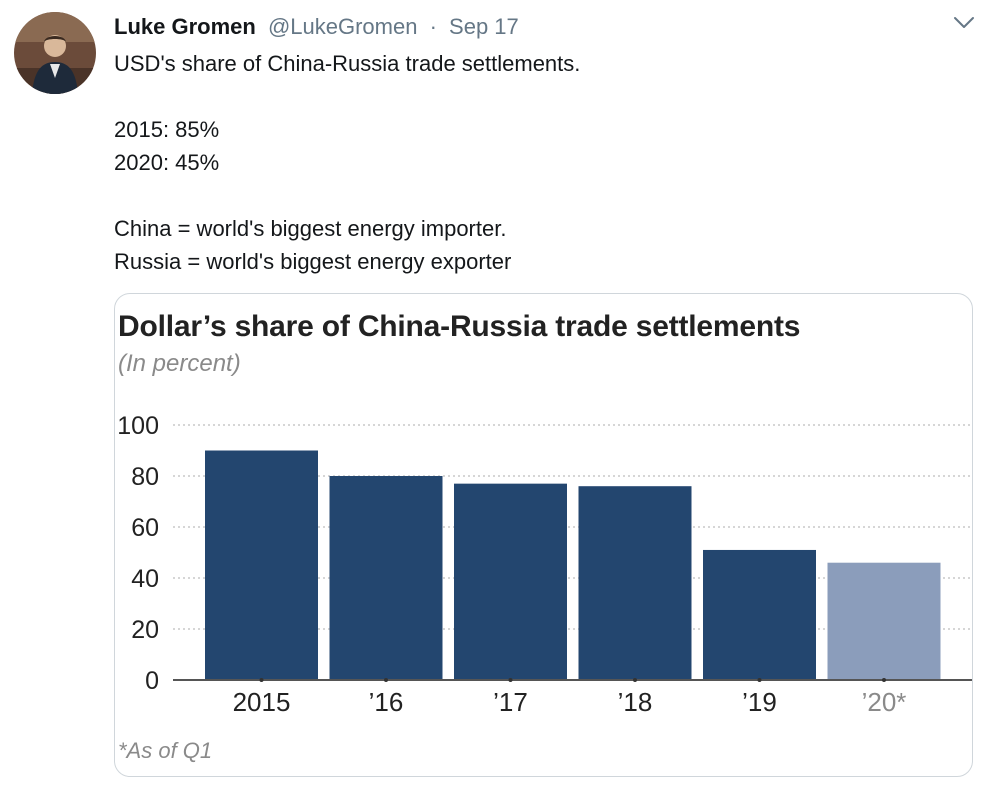 This screenshot has width=993, height=792. What do you see at coordinates (138, 426) in the screenshot?
I see `y-tick-label: 100` at bounding box center [138, 426].